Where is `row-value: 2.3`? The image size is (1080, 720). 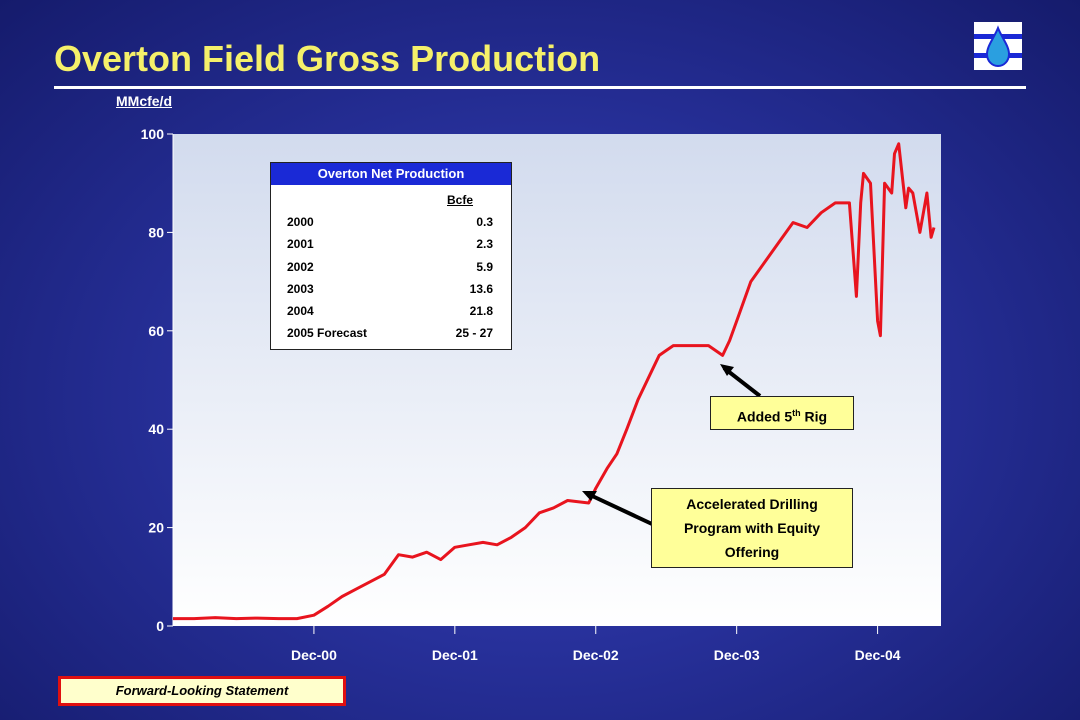 row-value: 2.3 is located at coordinates (484, 244).